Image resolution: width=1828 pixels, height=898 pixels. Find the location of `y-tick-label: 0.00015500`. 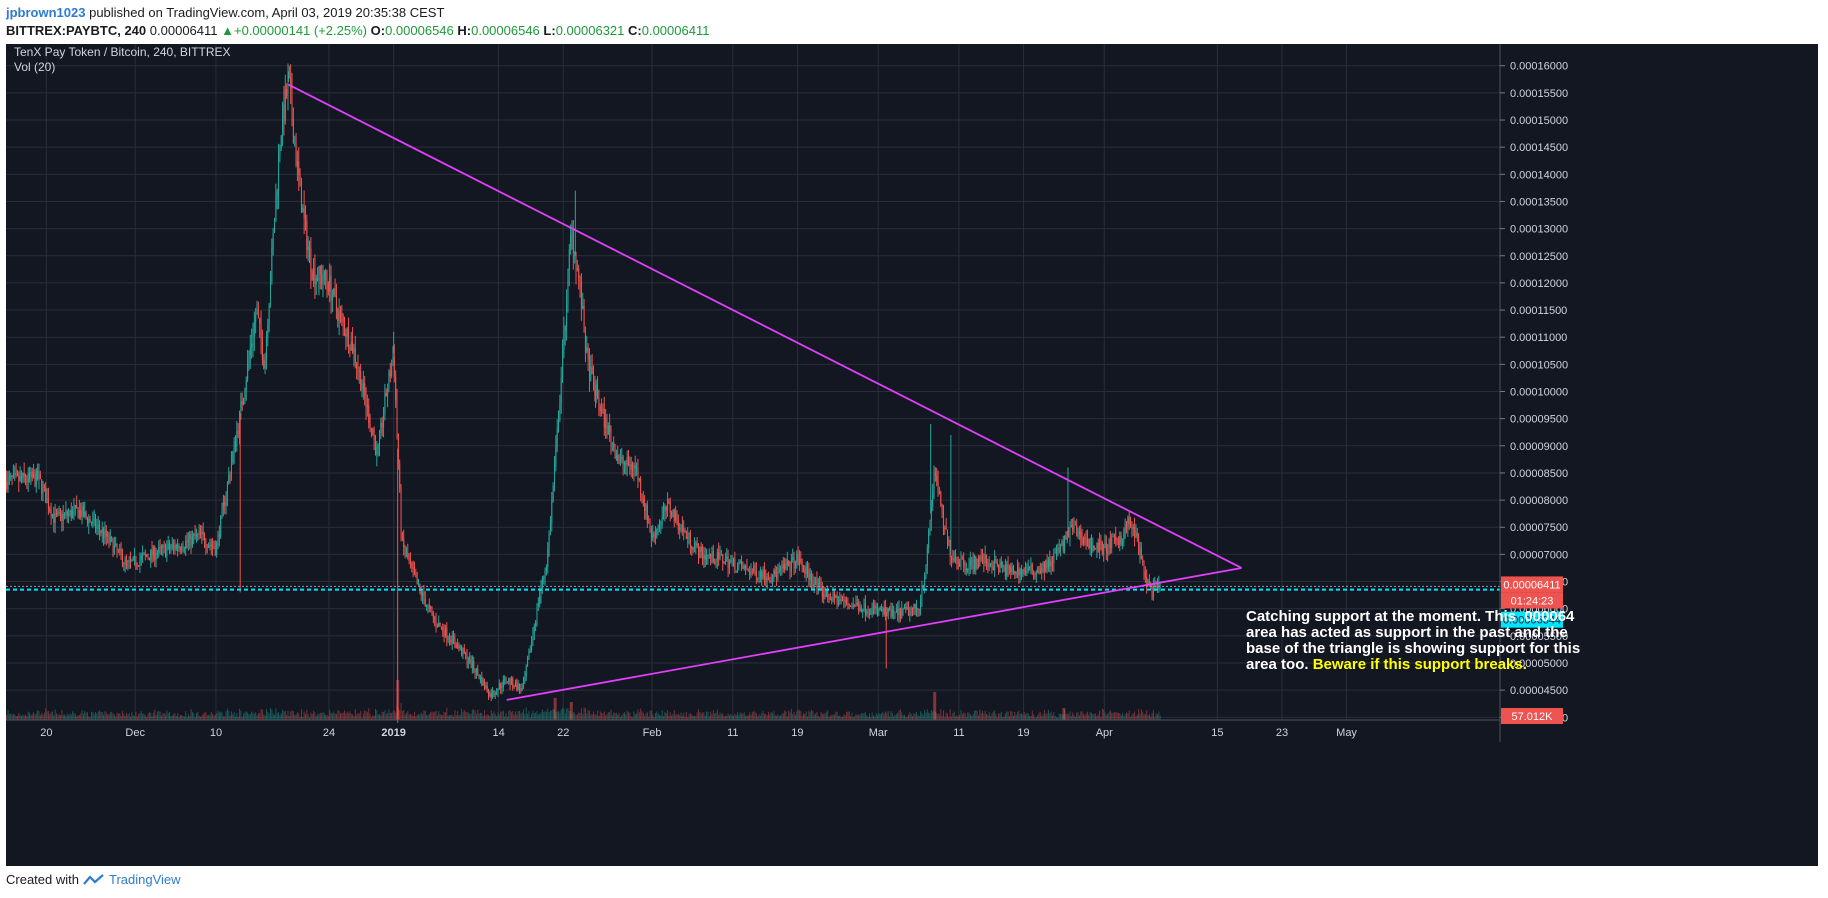

y-tick-label: 0.00015500 is located at coordinates (1539, 94).